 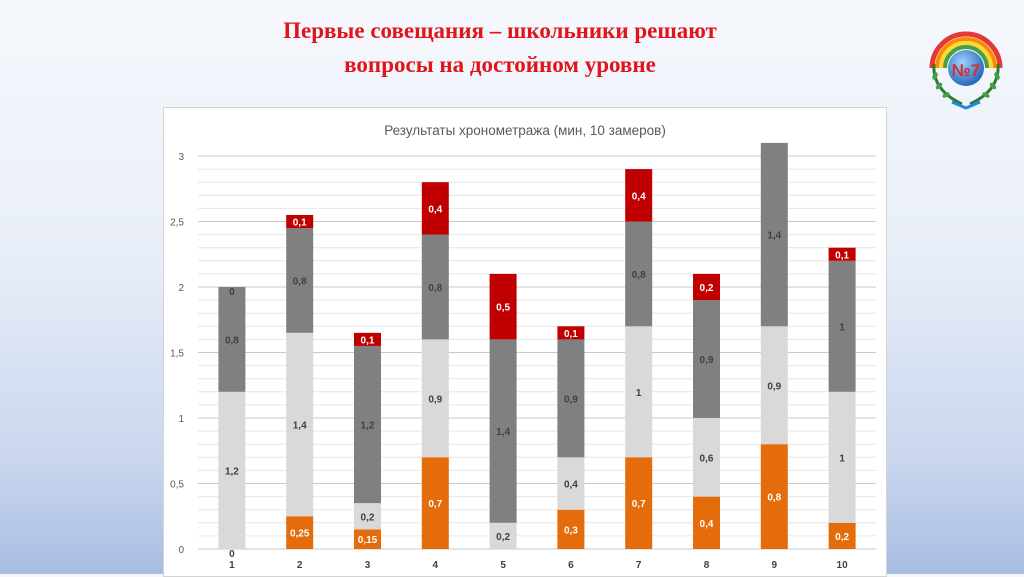 What do you see at coordinates (436, 565) in the screenshot?
I see `x-tick-label: 4` at bounding box center [436, 565].